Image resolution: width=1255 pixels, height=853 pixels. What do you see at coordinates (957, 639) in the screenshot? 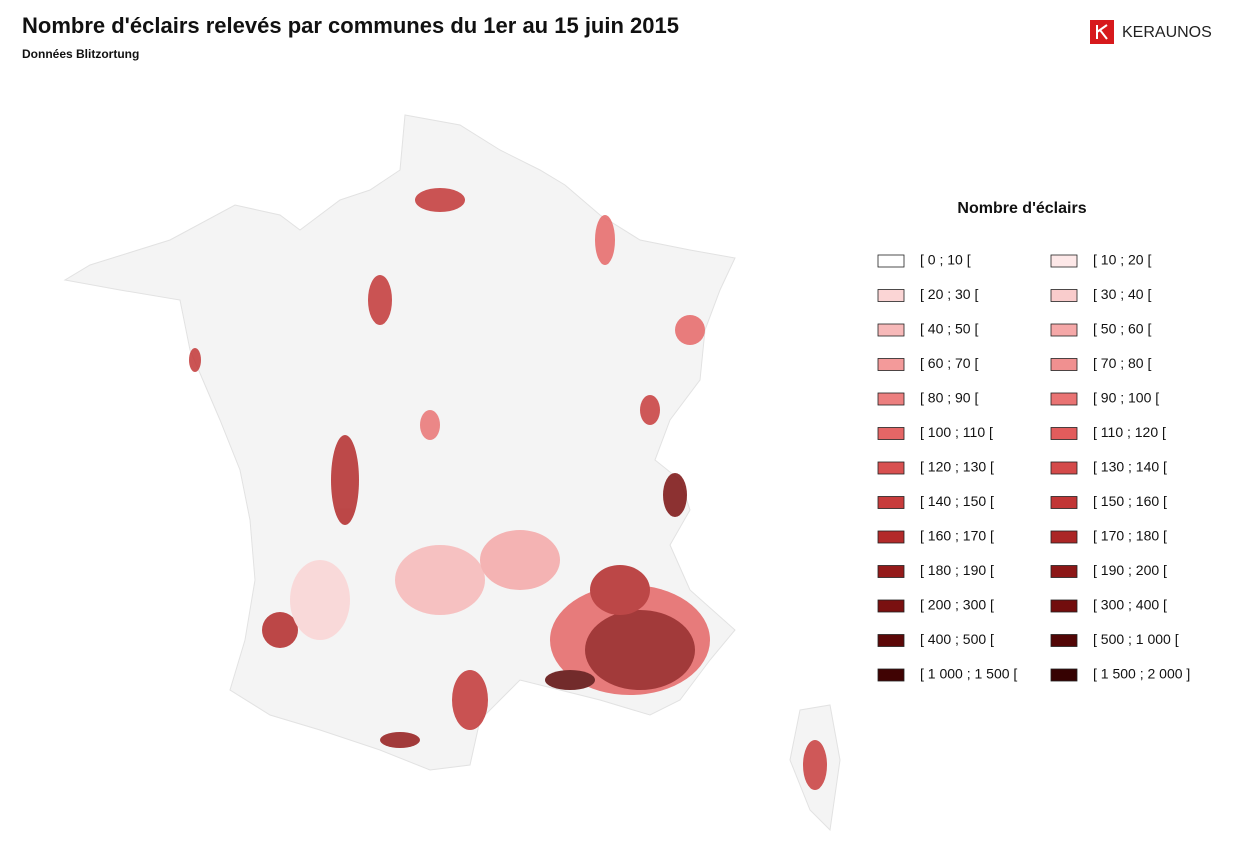
I see `legend-label: [ 400 ; 500 [` at bounding box center [957, 639].